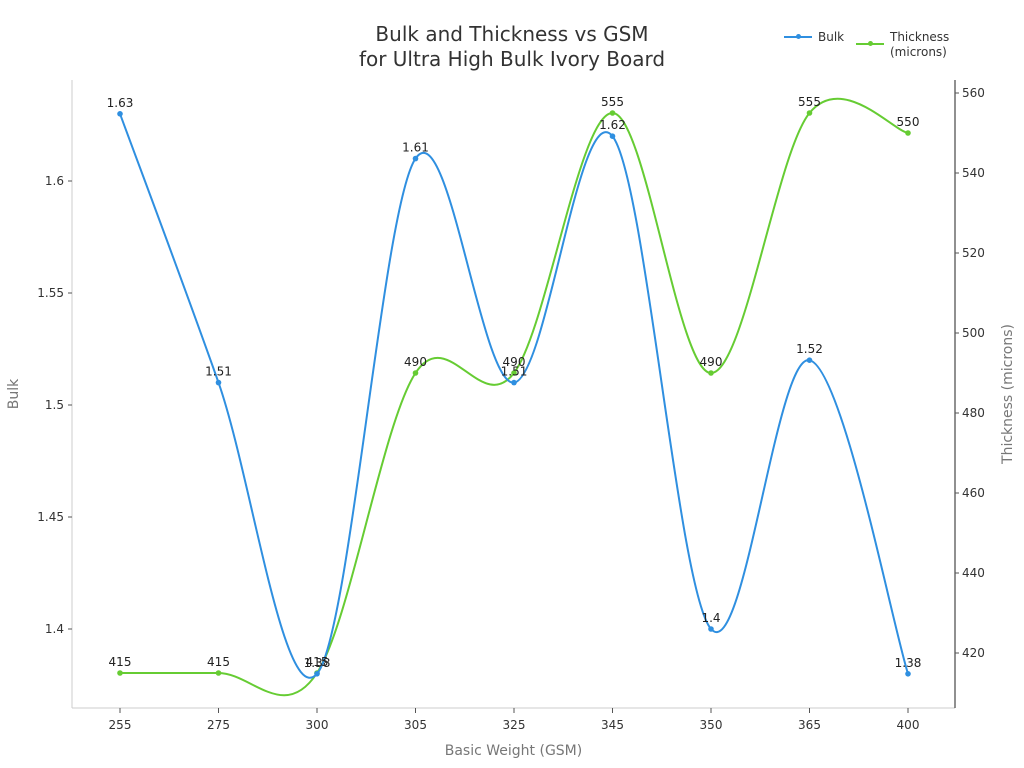 Image resolution: width=1024 pixels, height=768 pixels. What do you see at coordinates (973, 333) in the screenshot?
I see `y2-tick-label: 500` at bounding box center [973, 333].